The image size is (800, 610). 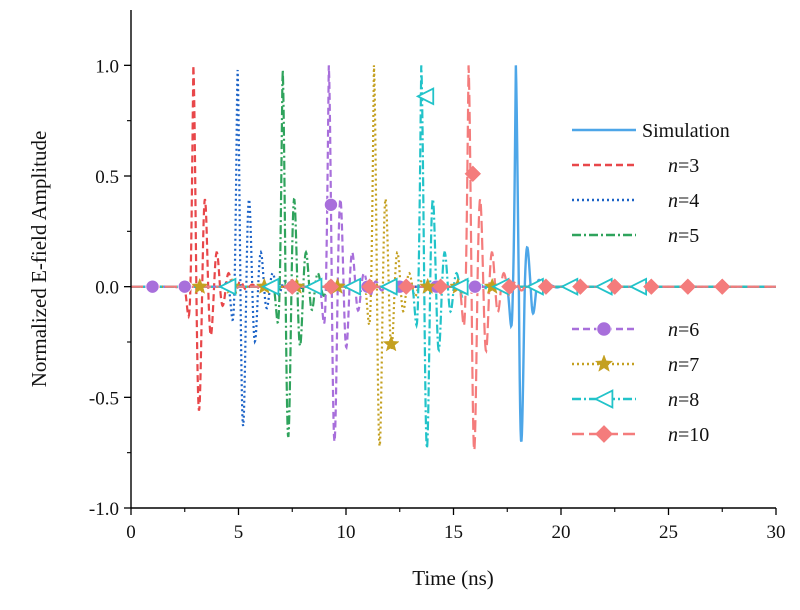 What do you see at coordinates (107, 177) in the screenshot?
I see `y-tick-label: 0.5` at bounding box center [107, 177].